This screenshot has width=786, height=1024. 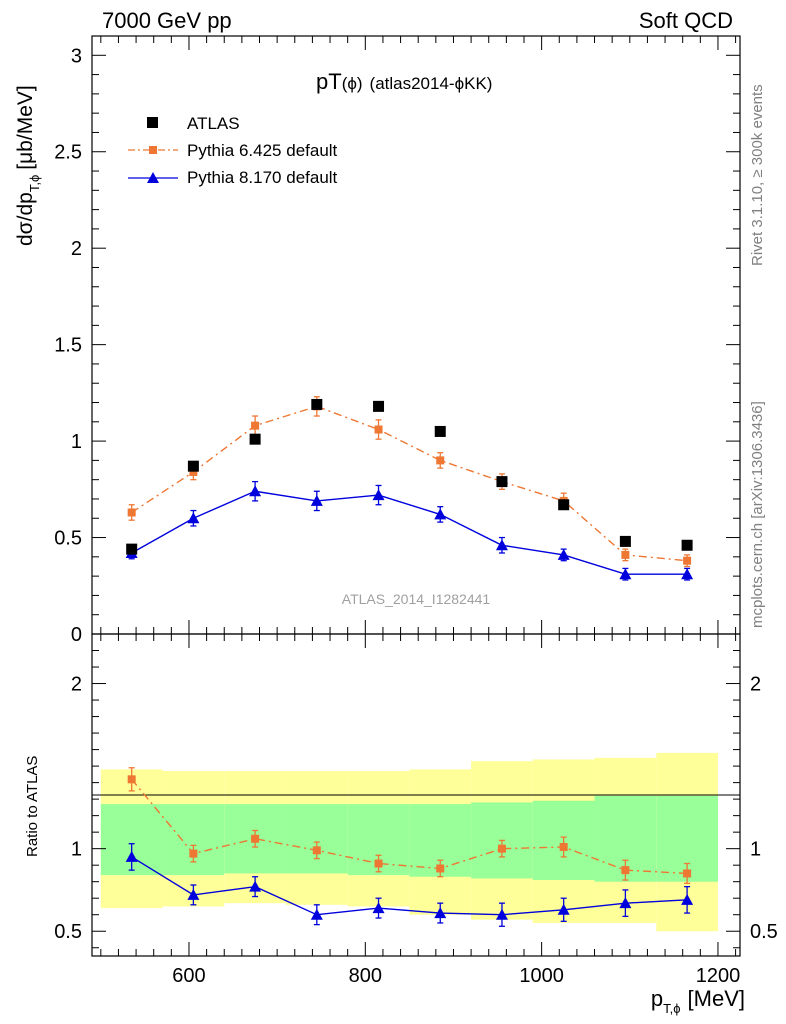 I want to click on legend-atlas-label: ATLAS, so click(x=213, y=123).